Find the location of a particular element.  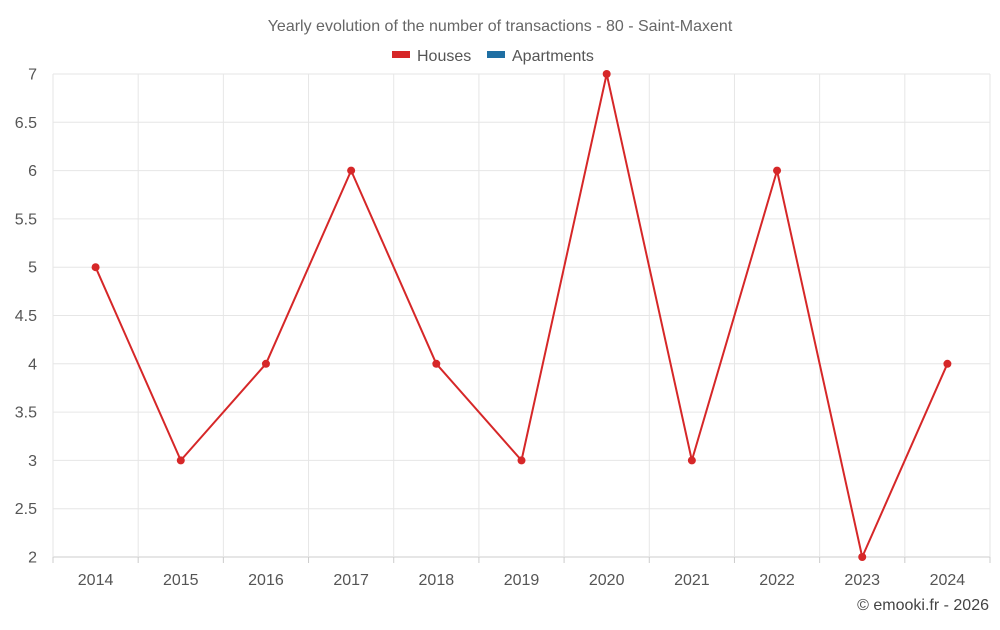

x-tick-label: 2023 is located at coordinates (862, 580).